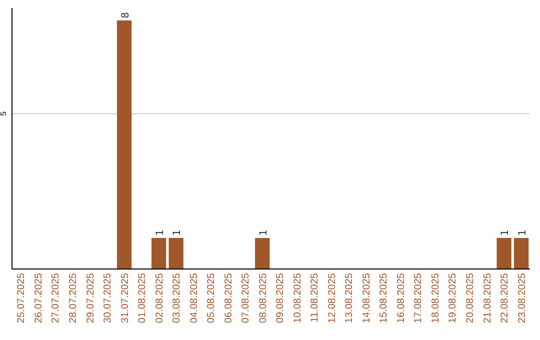 The image size is (540, 340). What do you see at coordinates (142, 298) in the screenshot?
I see `x-tick-label: 01.08.2025` at bounding box center [142, 298].